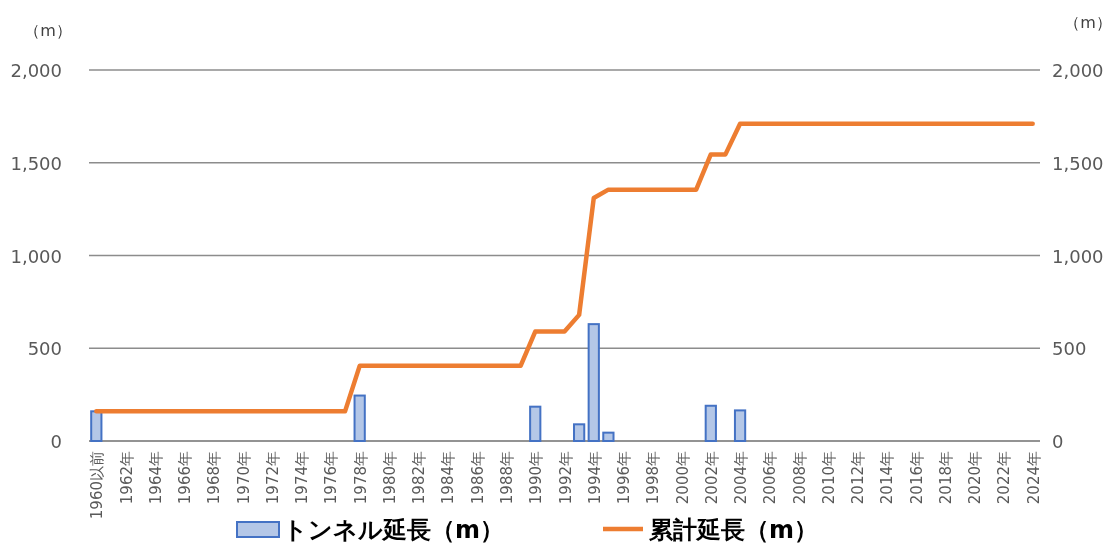  What do you see at coordinates (682, 478) in the screenshot?
I see `x-tick-label: 2000年` at bounding box center [682, 478].